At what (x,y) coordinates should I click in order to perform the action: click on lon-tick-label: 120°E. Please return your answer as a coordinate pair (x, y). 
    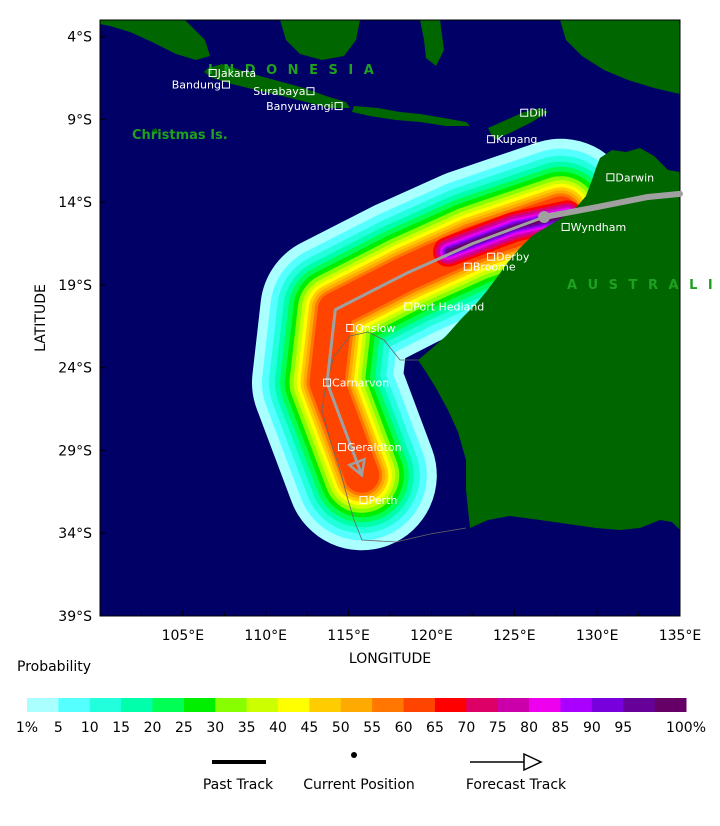
    Looking at the image, I should click on (431, 636).